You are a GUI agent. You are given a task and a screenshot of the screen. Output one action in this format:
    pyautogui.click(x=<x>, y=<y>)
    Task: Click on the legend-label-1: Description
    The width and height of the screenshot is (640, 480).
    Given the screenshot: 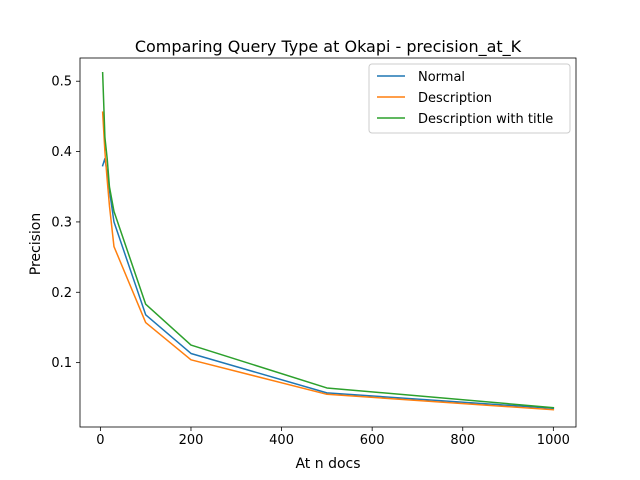 What is the action you would take?
    pyautogui.click(x=455, y=98)
    